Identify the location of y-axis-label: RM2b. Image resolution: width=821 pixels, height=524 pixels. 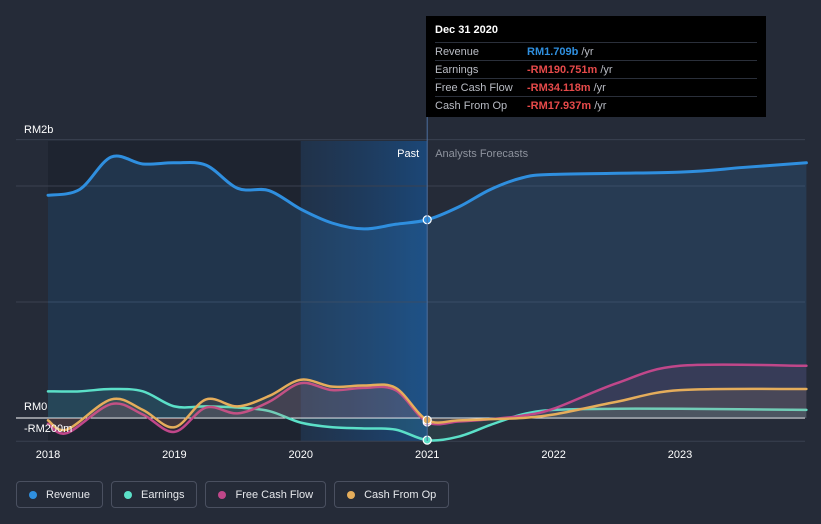
(38, 130).